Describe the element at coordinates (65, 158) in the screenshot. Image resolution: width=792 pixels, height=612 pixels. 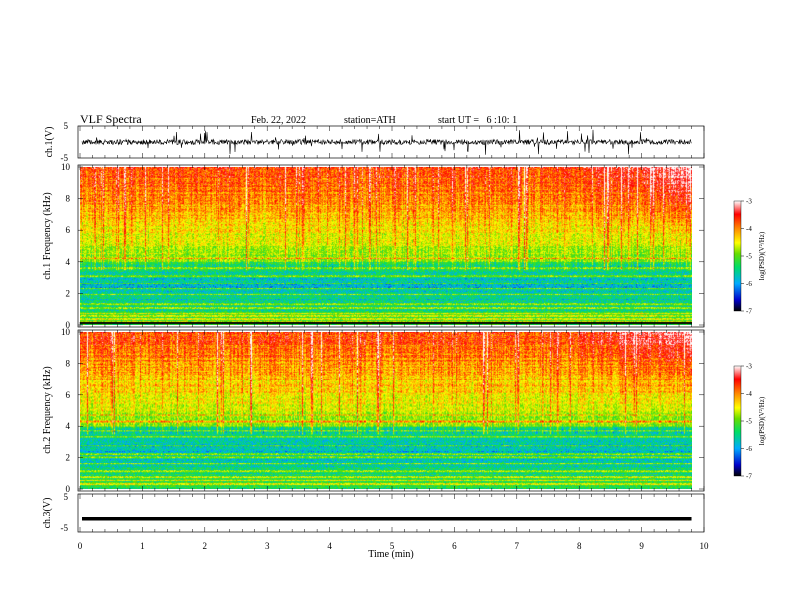
I see `ch1-ytick-bottom: -5` at that location.